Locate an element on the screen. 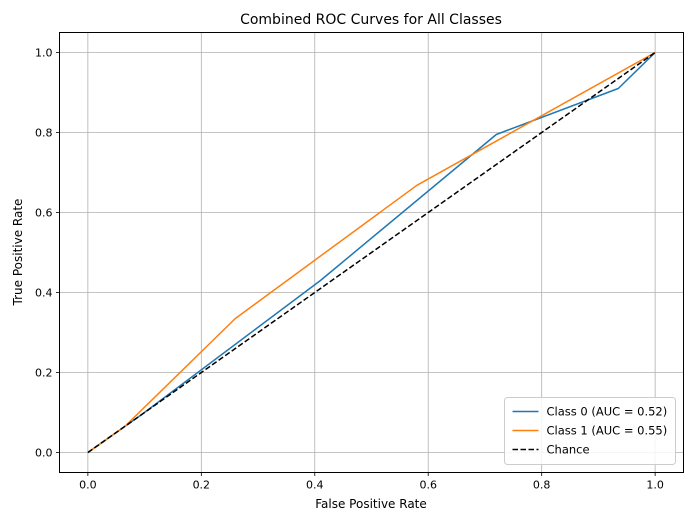 The width and height of the screenshot is (698, 523). x-tick-label: 0.6 is located at coordinates (428, 485).